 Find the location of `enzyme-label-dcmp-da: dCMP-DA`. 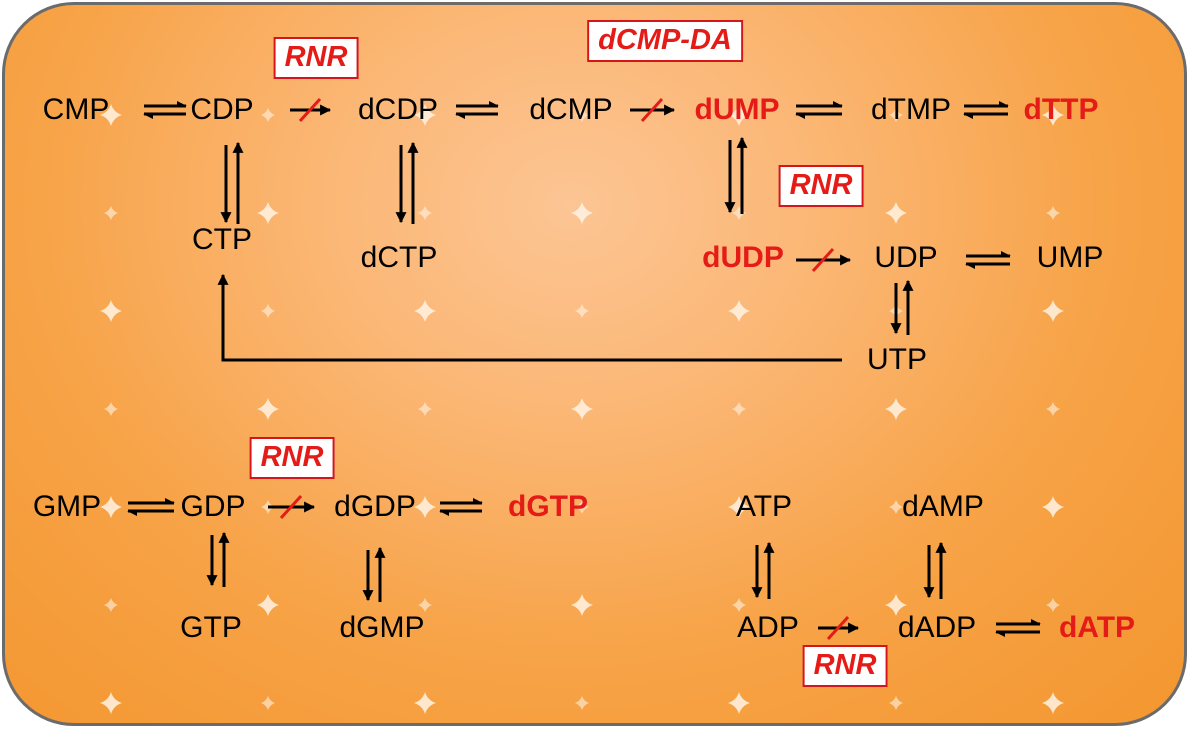

enzyme-label-dcmp-da: dCMP-DA is located at coordinates (665, 41).